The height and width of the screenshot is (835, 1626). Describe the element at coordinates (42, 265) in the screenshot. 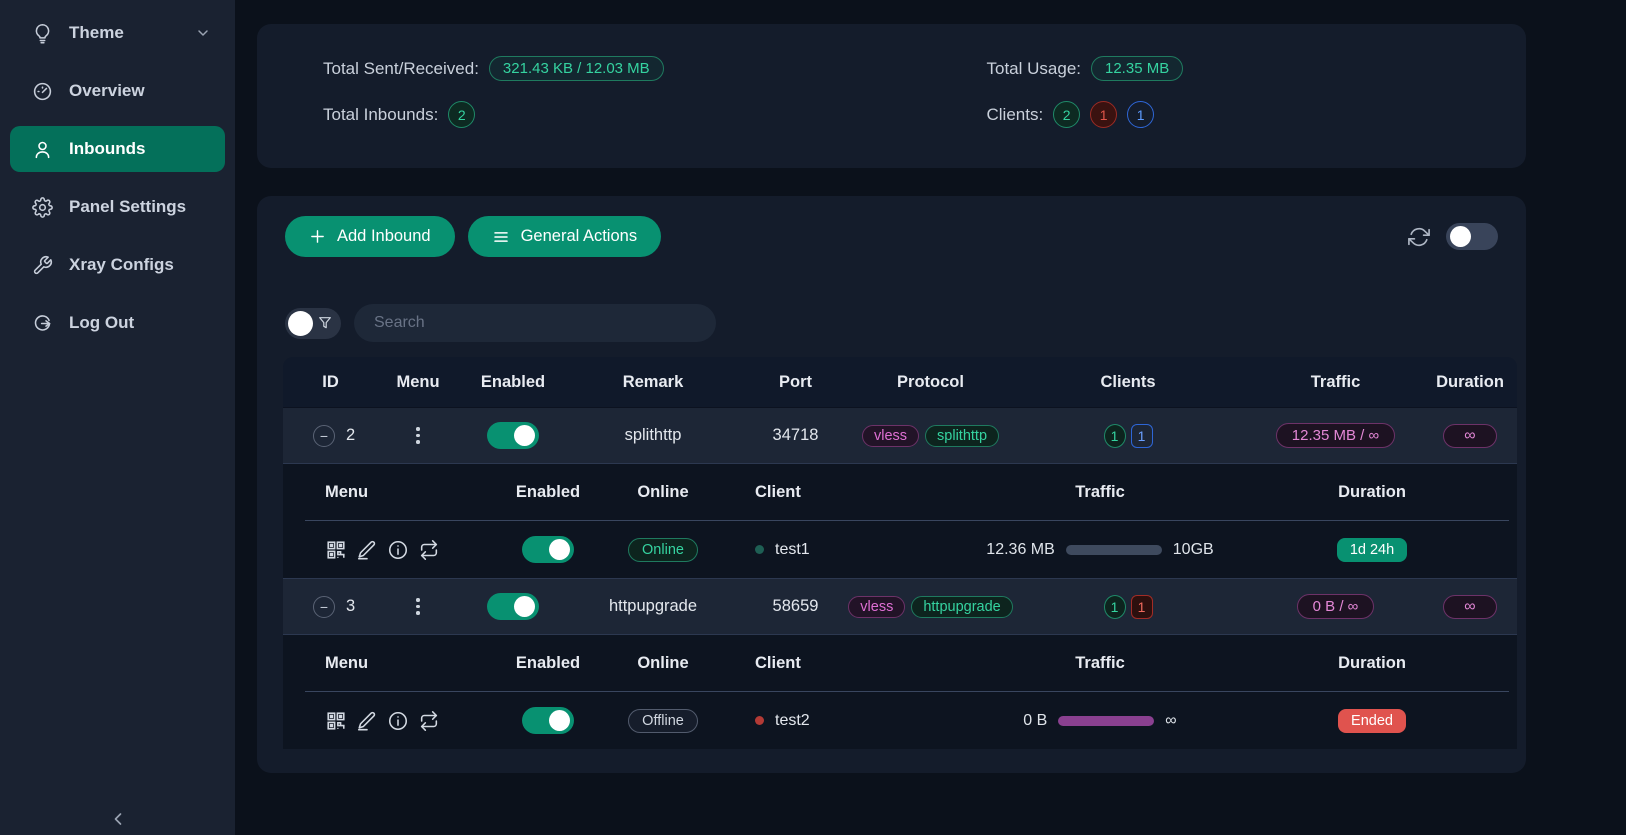

I see `wrench-icon` at that location.